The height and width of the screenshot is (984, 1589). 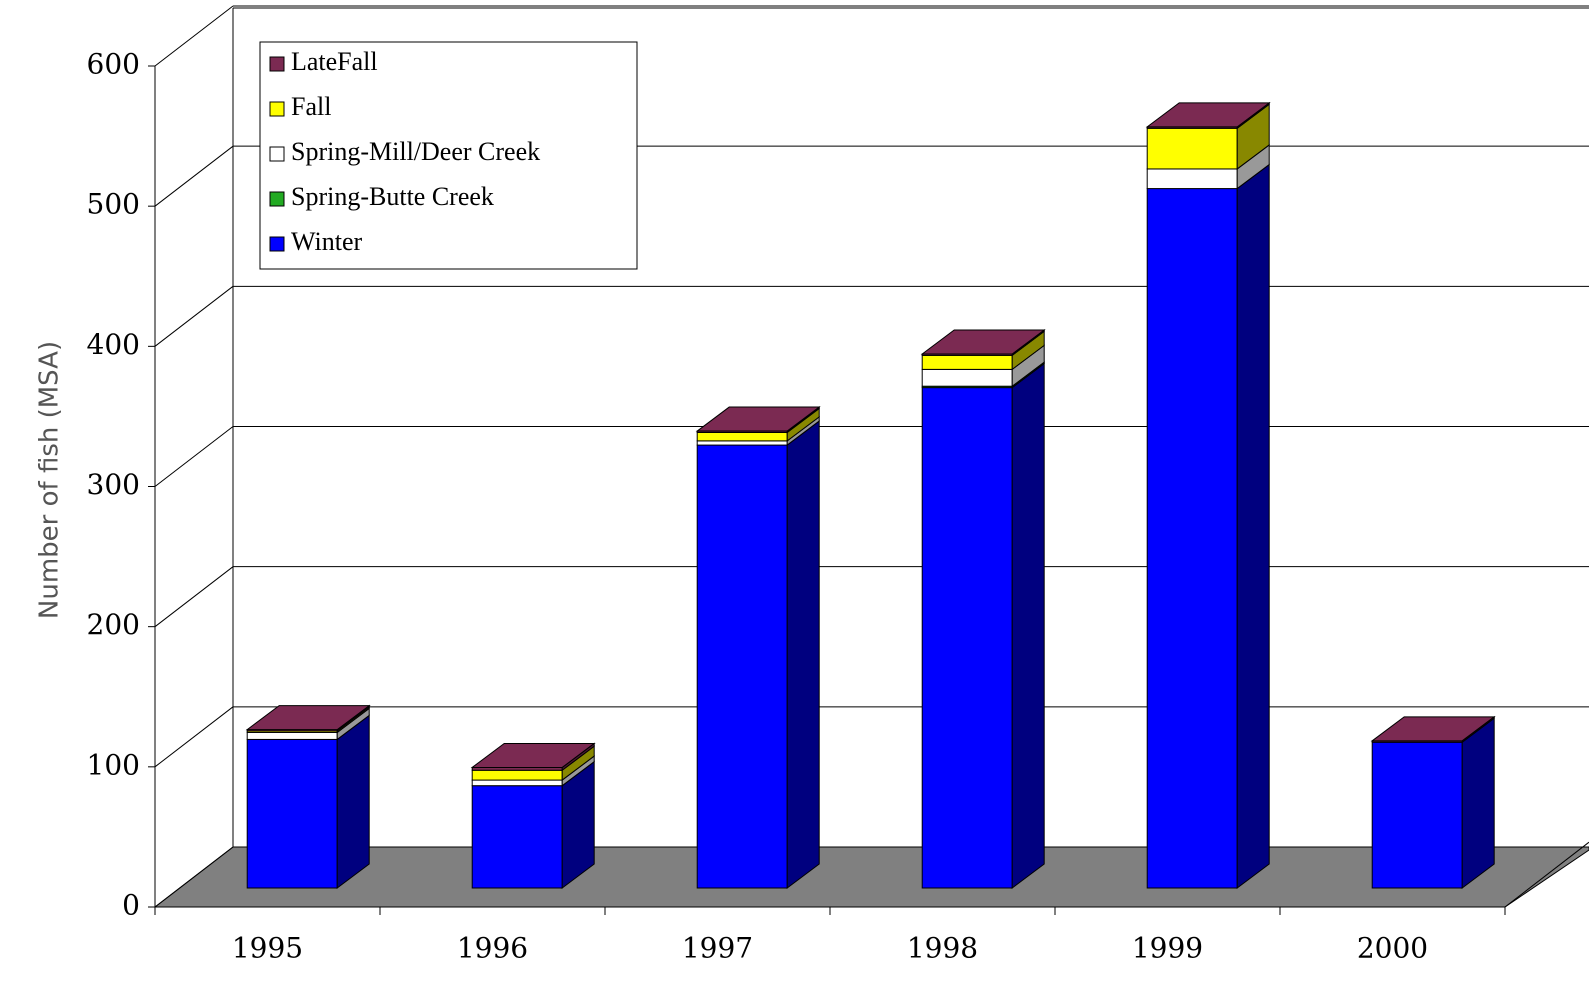 What do you see at coordinates (131, 905) in the screenshot?
I see `y-tick-label: 0` at bounding box center [131, 905].